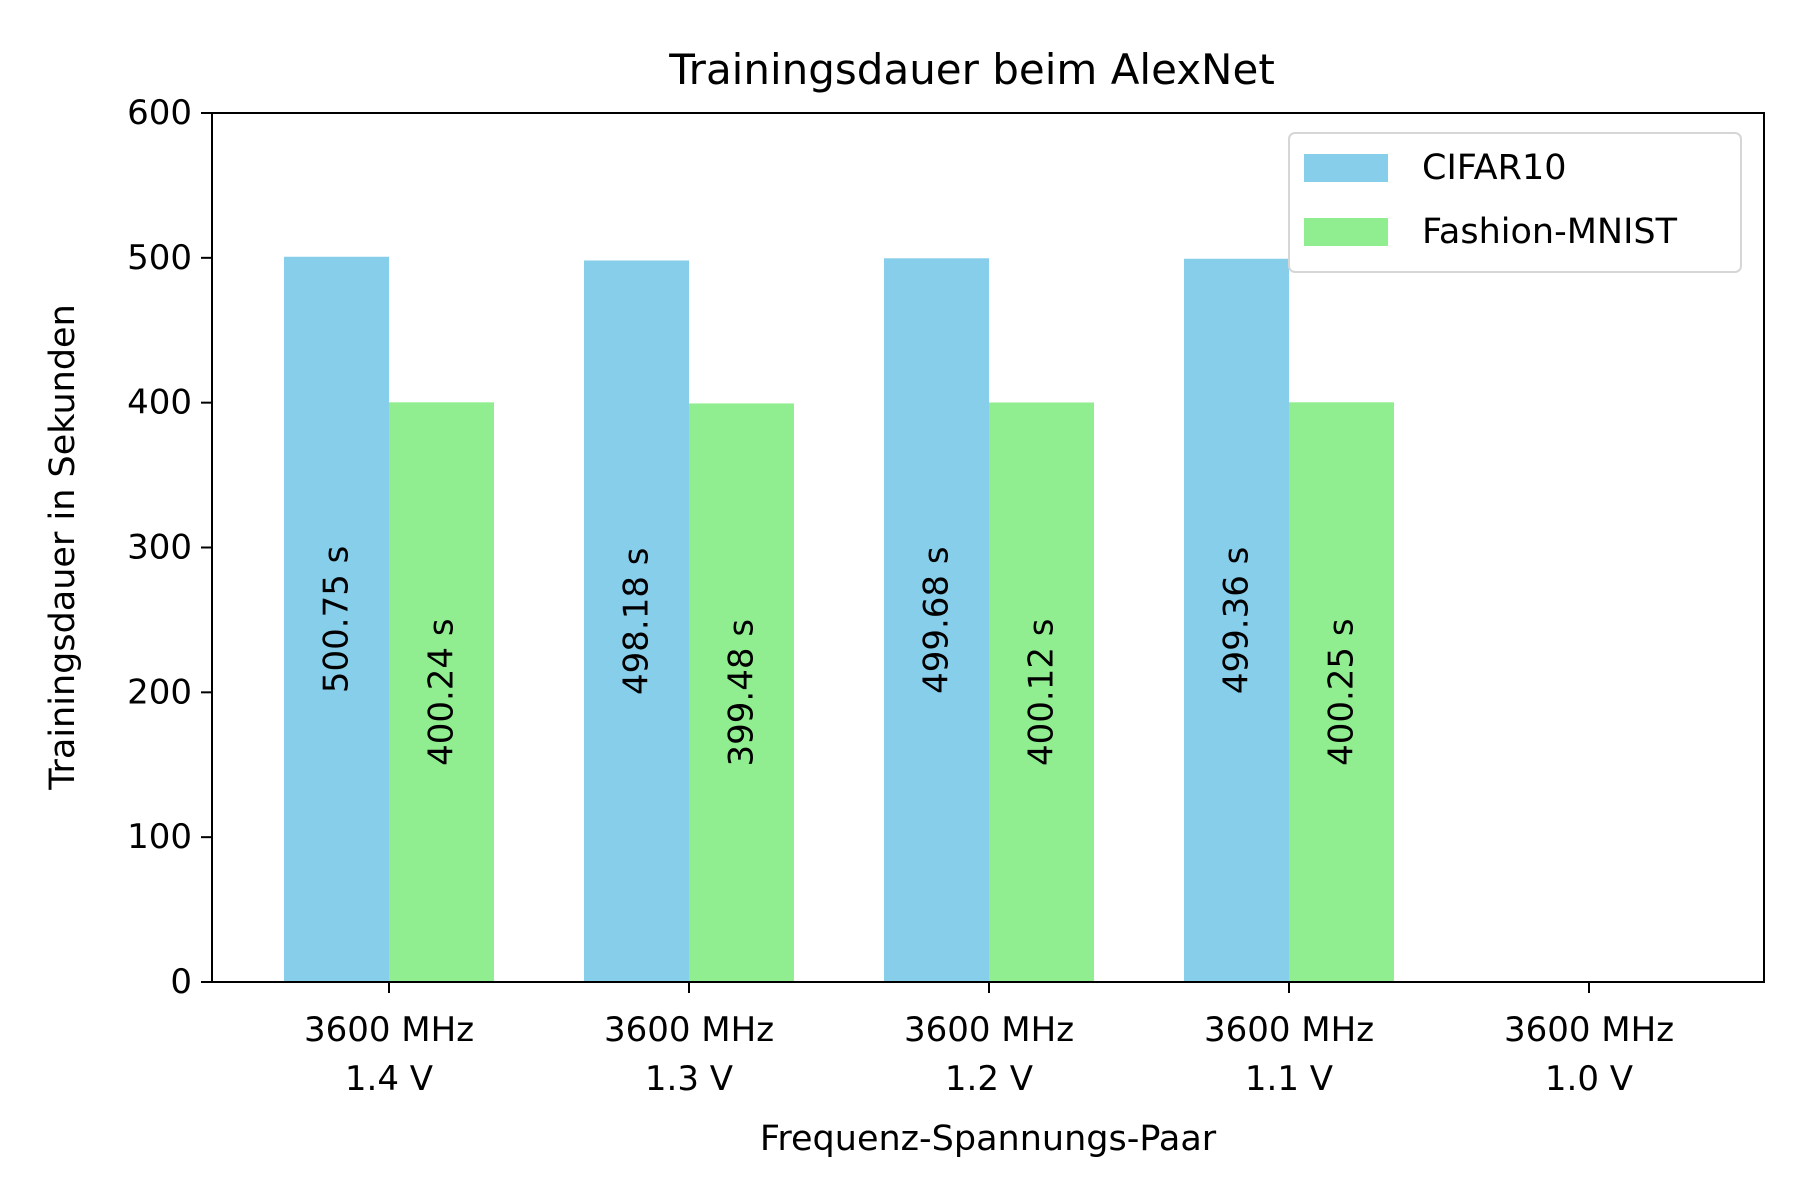 This screenshot has width=1800, height=1200. Describe the element at coordinates (1346, 168) in the screenshot. I see `legend-swatch-cifar10` at that location.